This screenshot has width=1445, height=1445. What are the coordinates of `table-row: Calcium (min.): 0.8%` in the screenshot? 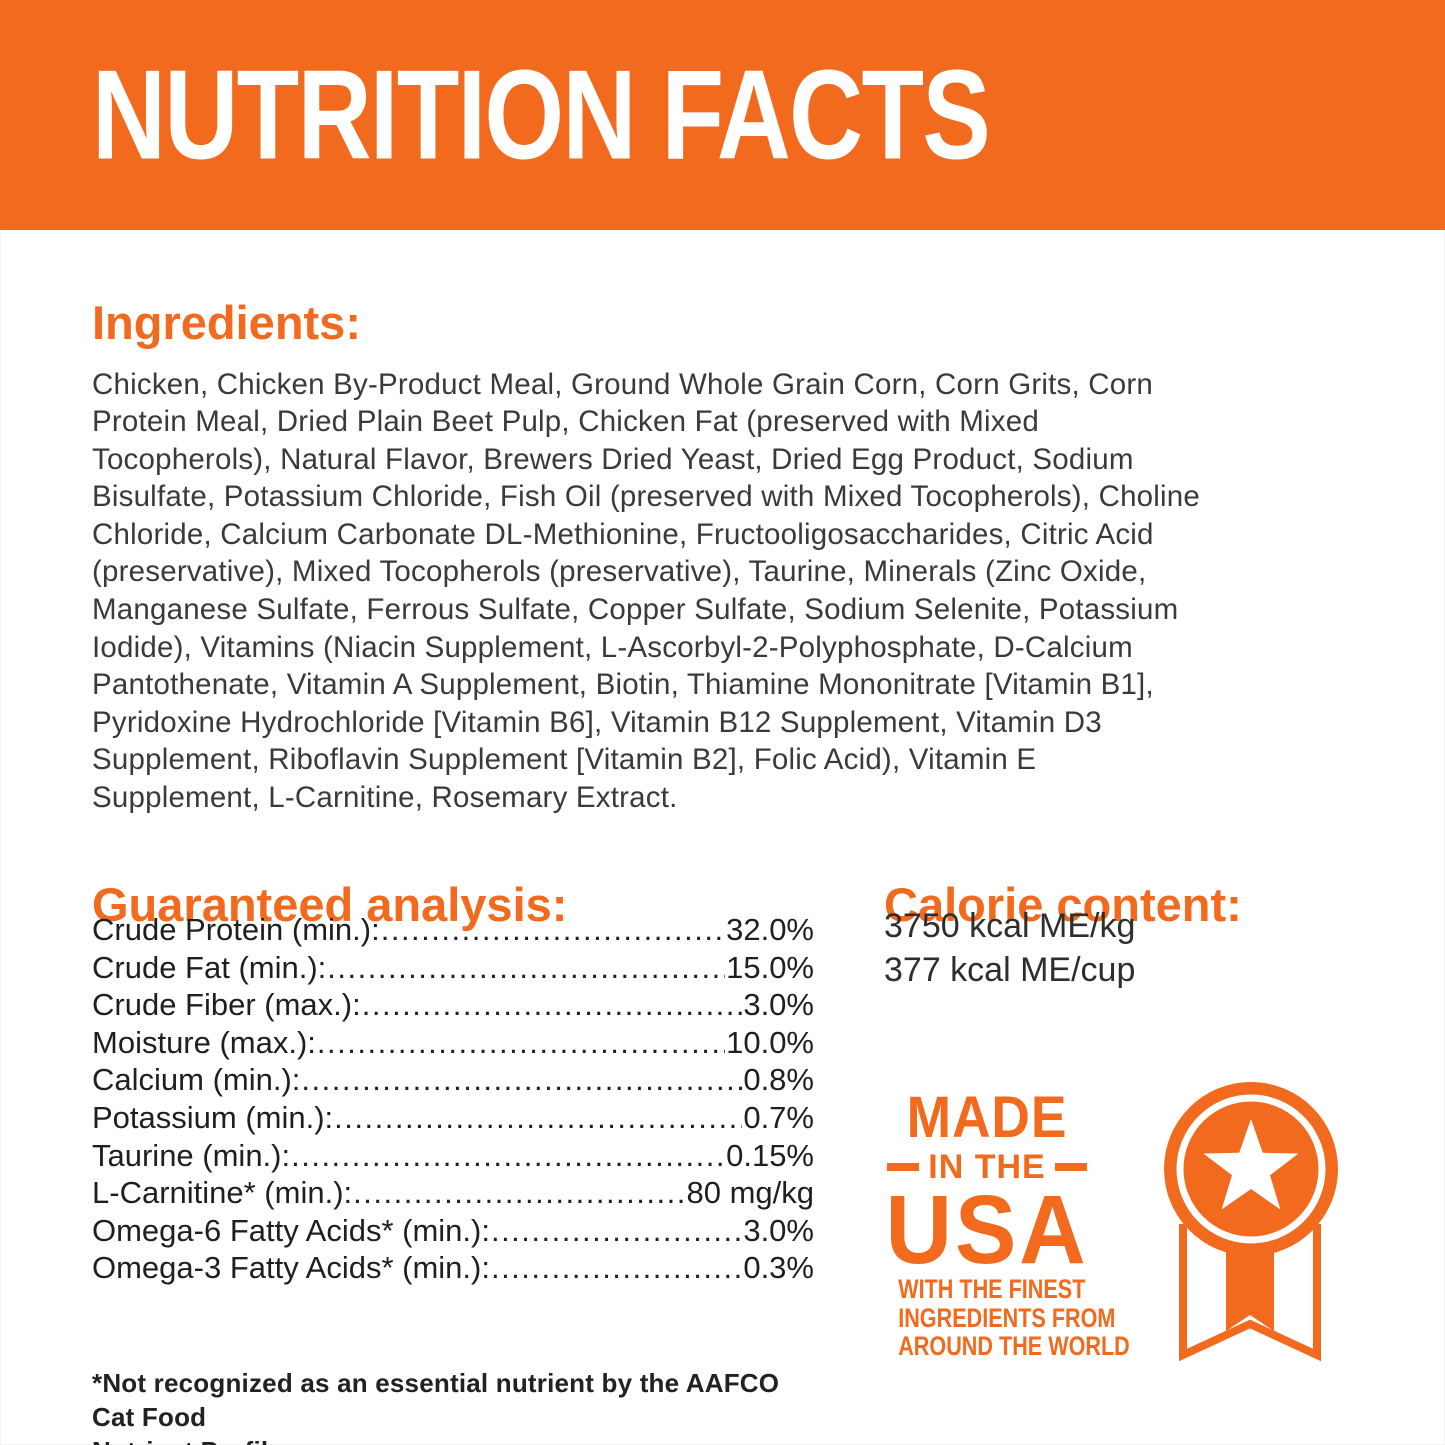 It's located at (453, 1081).